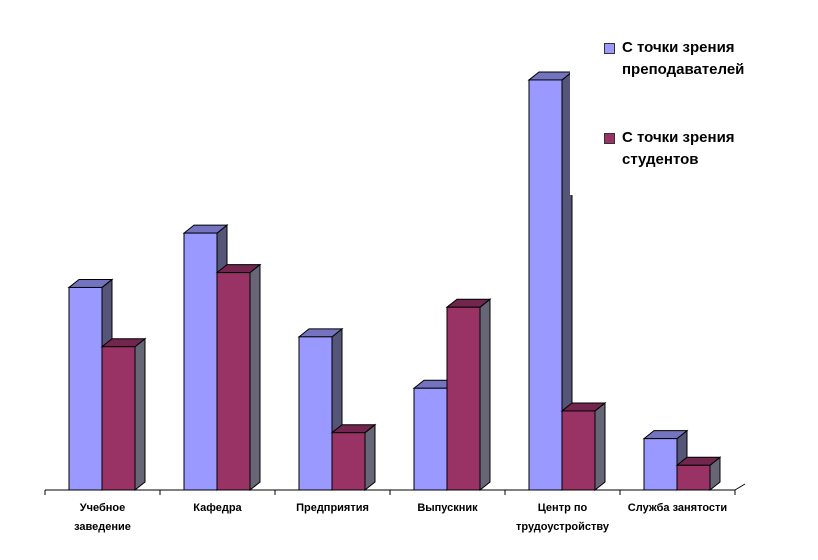 The image size is (818, 560). Describe the element at coordinates (563, 527) in the screenshot. I see `x-tick-label-4-line-2: трудоустройству` at that location.